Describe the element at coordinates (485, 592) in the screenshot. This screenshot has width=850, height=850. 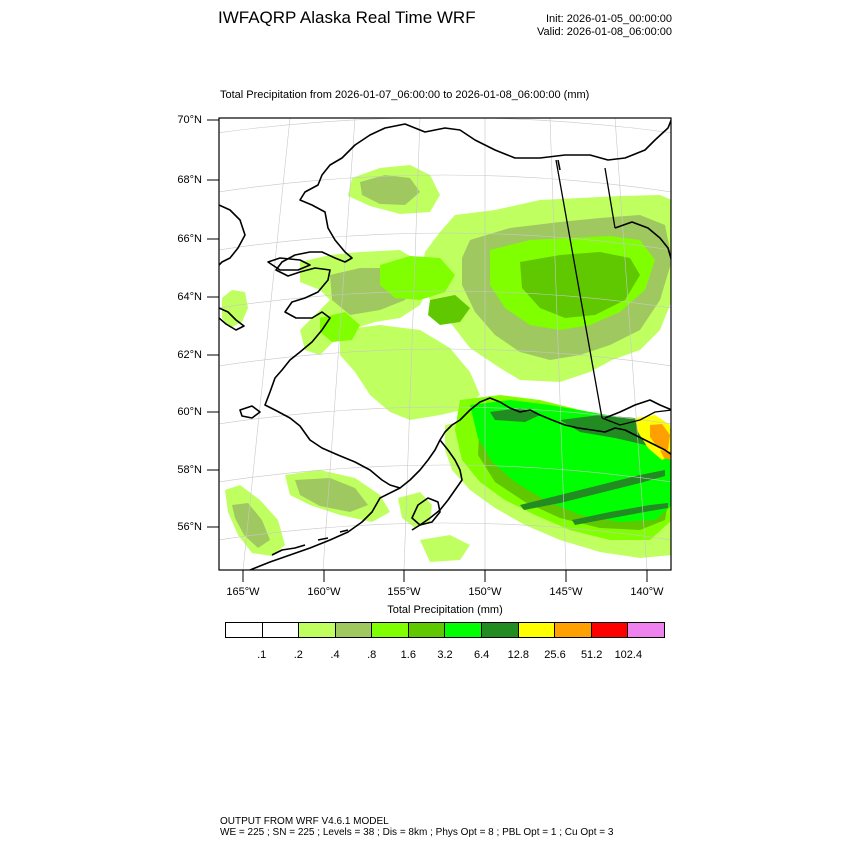
I see `lon-label-150: 150°W` at that location.